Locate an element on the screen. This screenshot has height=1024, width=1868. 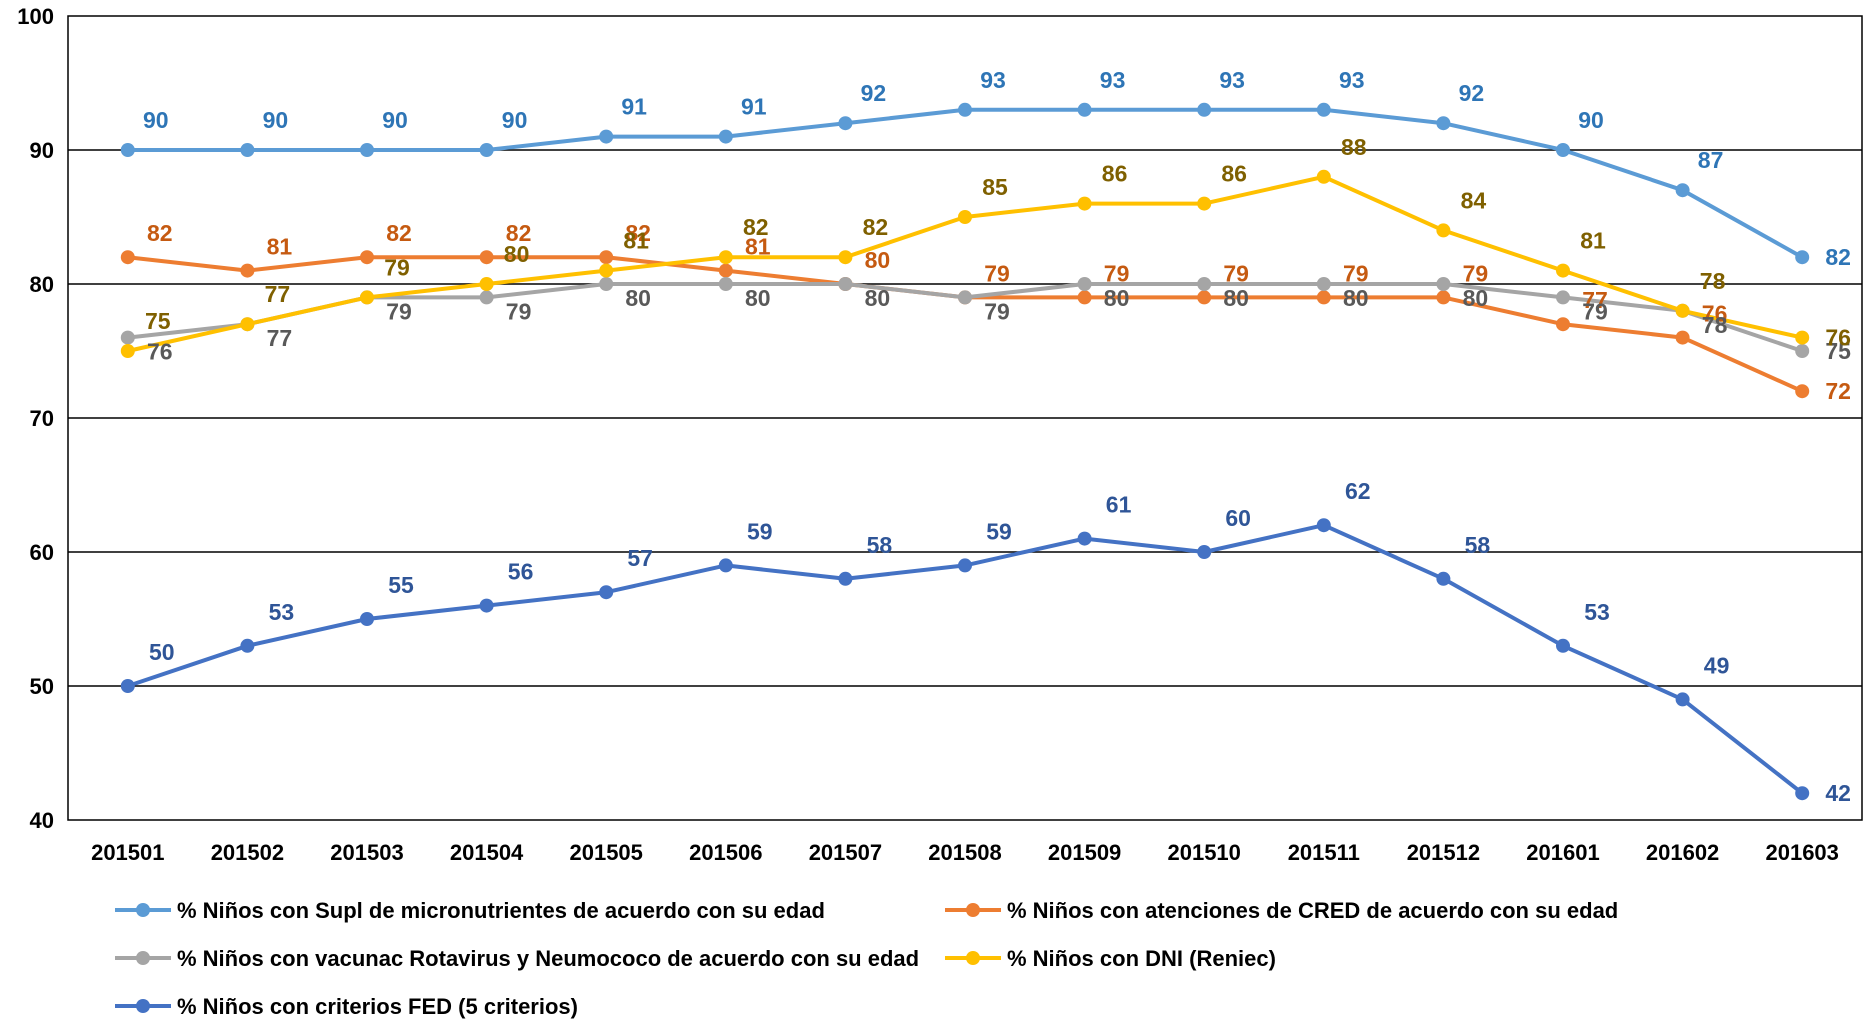
data-label: 56 is located at coordinates (521, 572).